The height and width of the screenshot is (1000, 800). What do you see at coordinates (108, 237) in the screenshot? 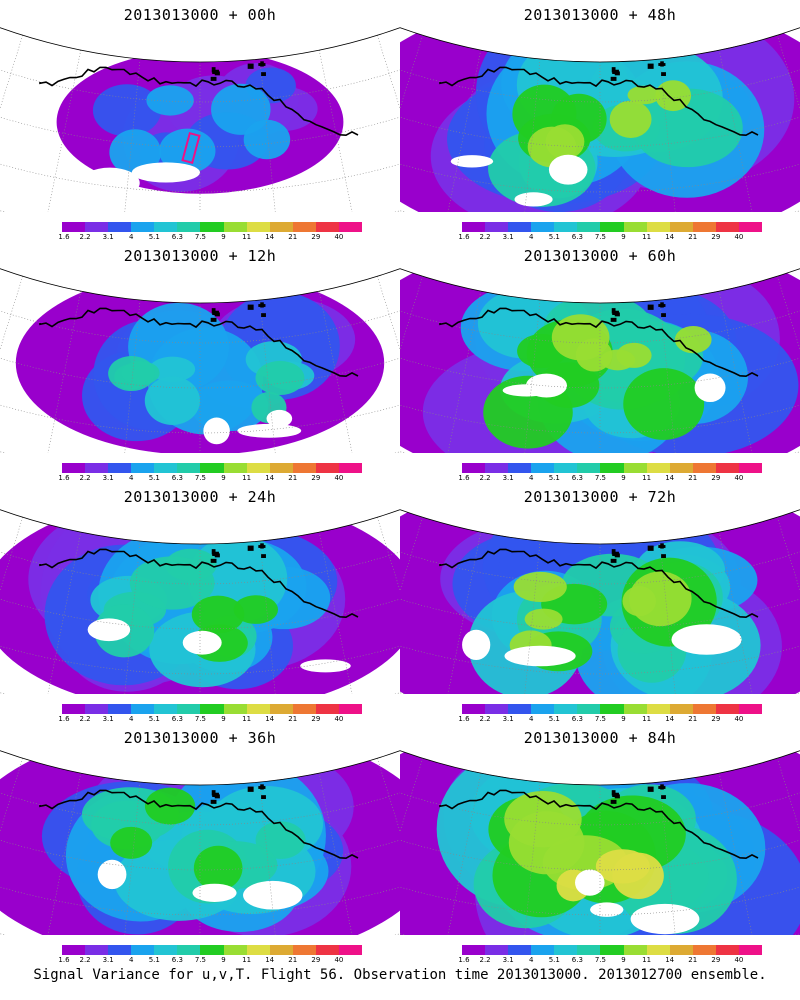
I see `colorbar-tick-label: 3.1` at bounding box center [108, 237].